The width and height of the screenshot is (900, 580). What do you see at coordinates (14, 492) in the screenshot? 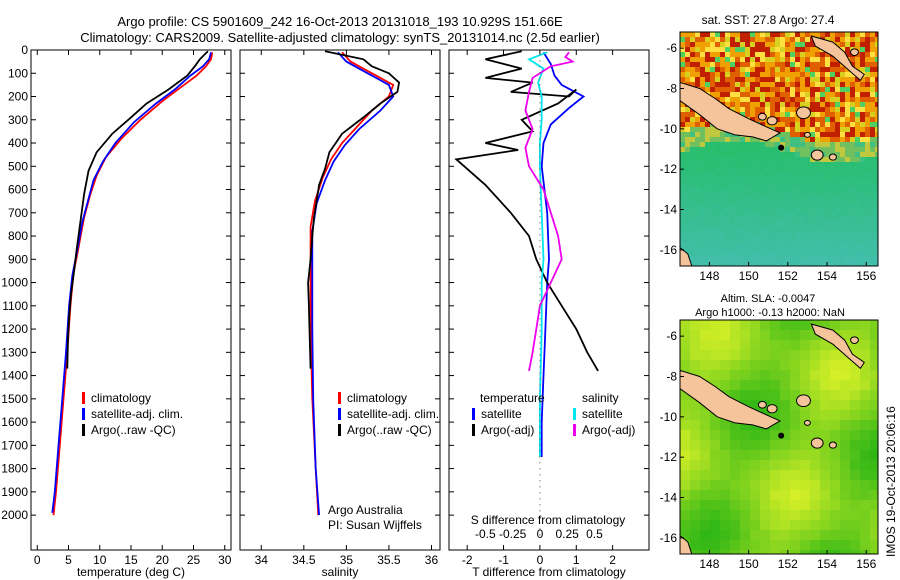
I see `y-tick-label: 1900` at bounding box center [14, 492].